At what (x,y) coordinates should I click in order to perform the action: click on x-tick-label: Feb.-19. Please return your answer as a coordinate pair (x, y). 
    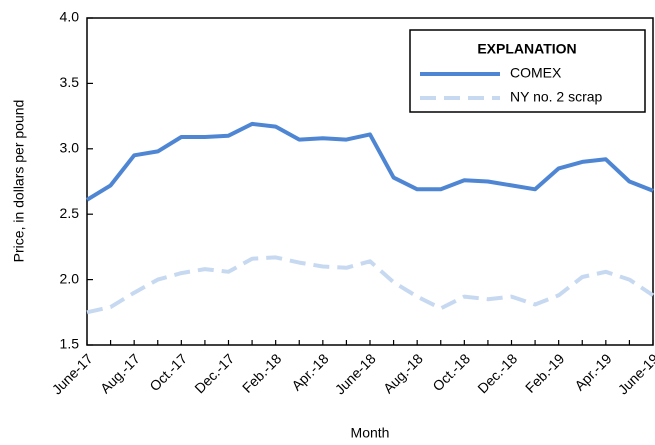
    Looking at the image, I should click on (545, 373).